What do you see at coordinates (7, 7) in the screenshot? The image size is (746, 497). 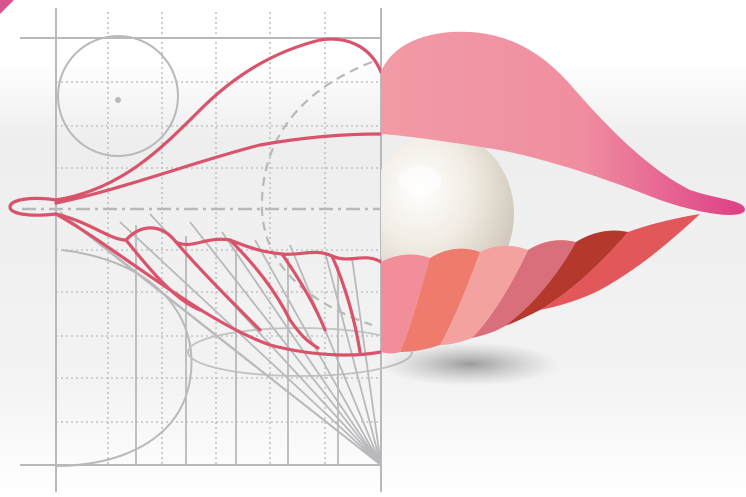 I see `corner-accent` at bounding box center [7, 7].